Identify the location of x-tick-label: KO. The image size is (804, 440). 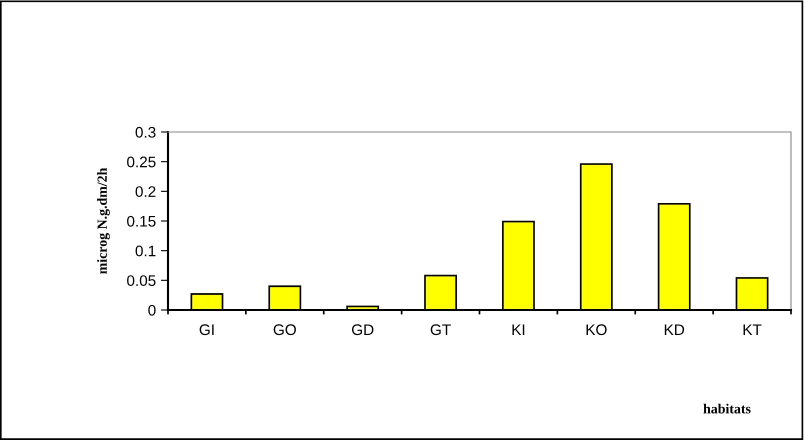
(596, 330).